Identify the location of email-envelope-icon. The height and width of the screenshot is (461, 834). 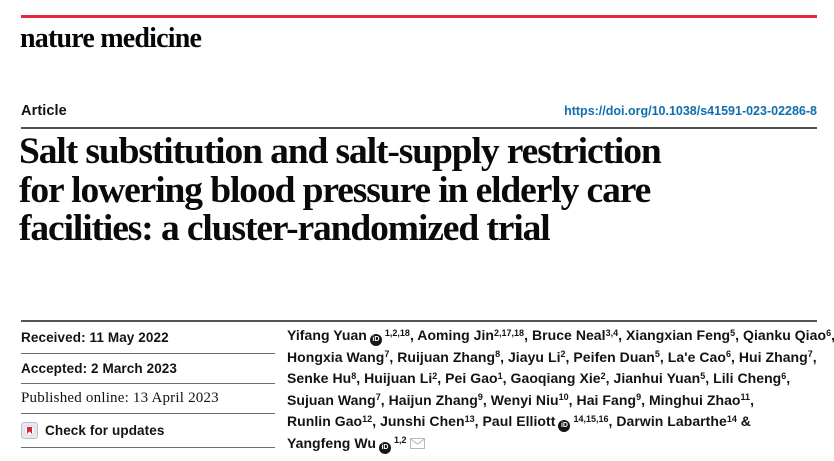
(418, 445).